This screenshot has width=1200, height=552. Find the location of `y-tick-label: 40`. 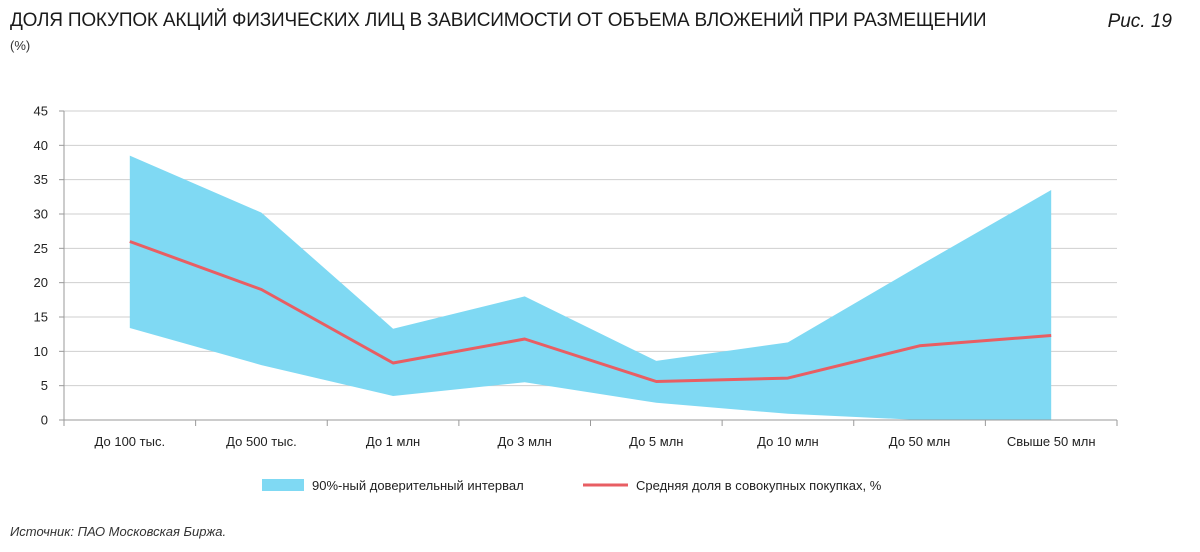

y-tick-label: 40 is located at coordinates (41, 145).